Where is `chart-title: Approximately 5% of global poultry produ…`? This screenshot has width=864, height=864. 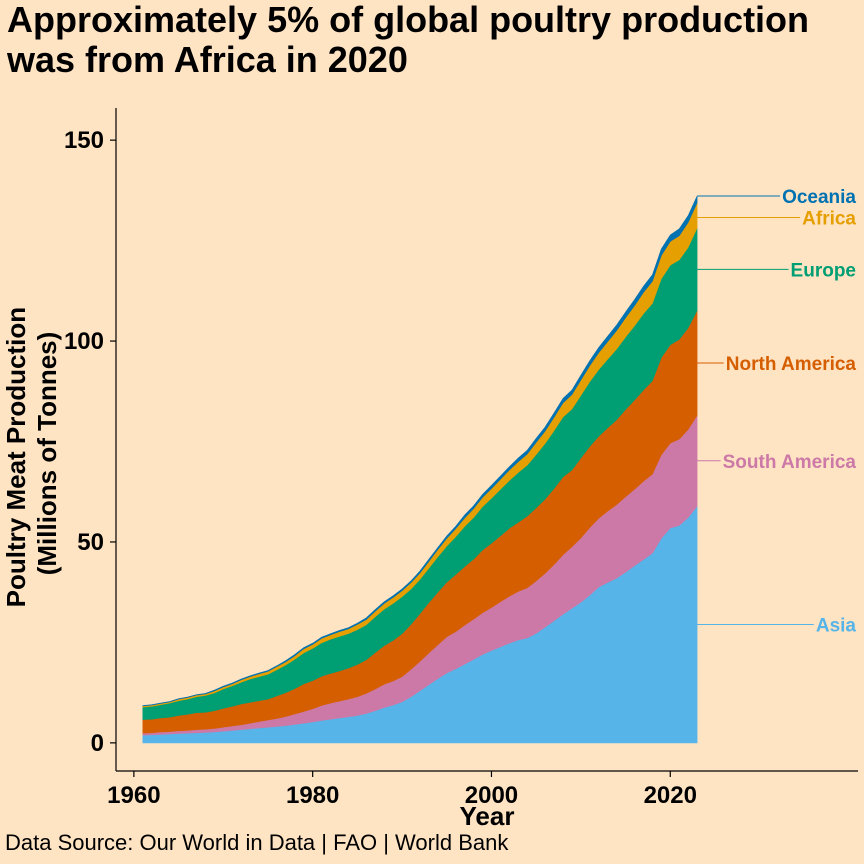
chart-title: Approximately 5% of global poultry produ… is located at coordinates (408, 40).